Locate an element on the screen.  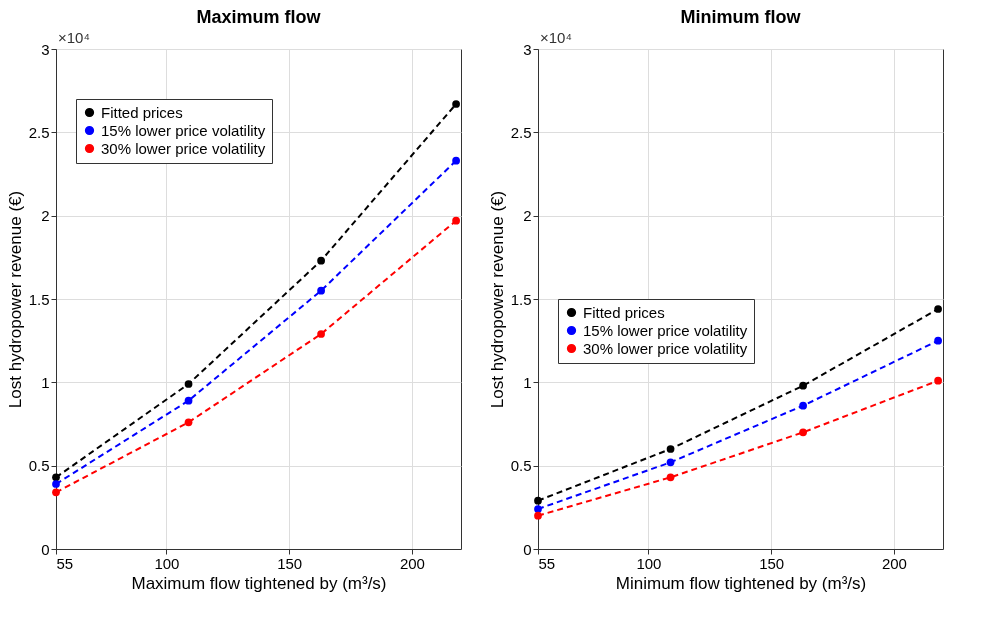
x-axis-title: Minimum flow tightened by (m³/s) is located at coordinates (741, 583).